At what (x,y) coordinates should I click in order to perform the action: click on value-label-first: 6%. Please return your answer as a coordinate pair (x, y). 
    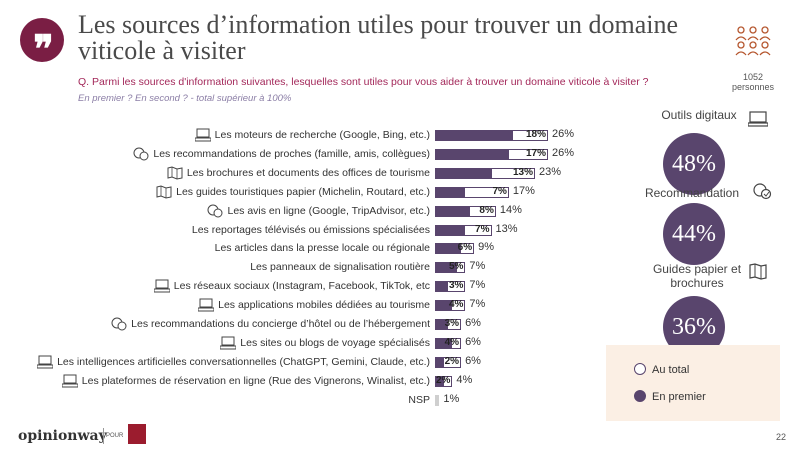
    Looking at the image, I should click on (465, 248).